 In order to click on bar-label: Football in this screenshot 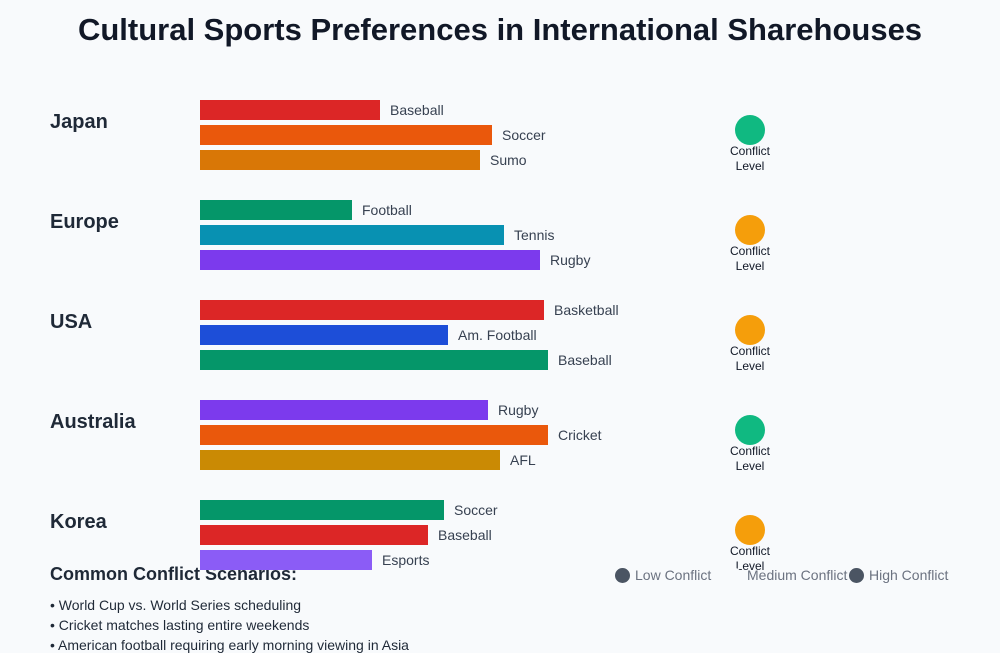, I will do `click(387, 210)`.